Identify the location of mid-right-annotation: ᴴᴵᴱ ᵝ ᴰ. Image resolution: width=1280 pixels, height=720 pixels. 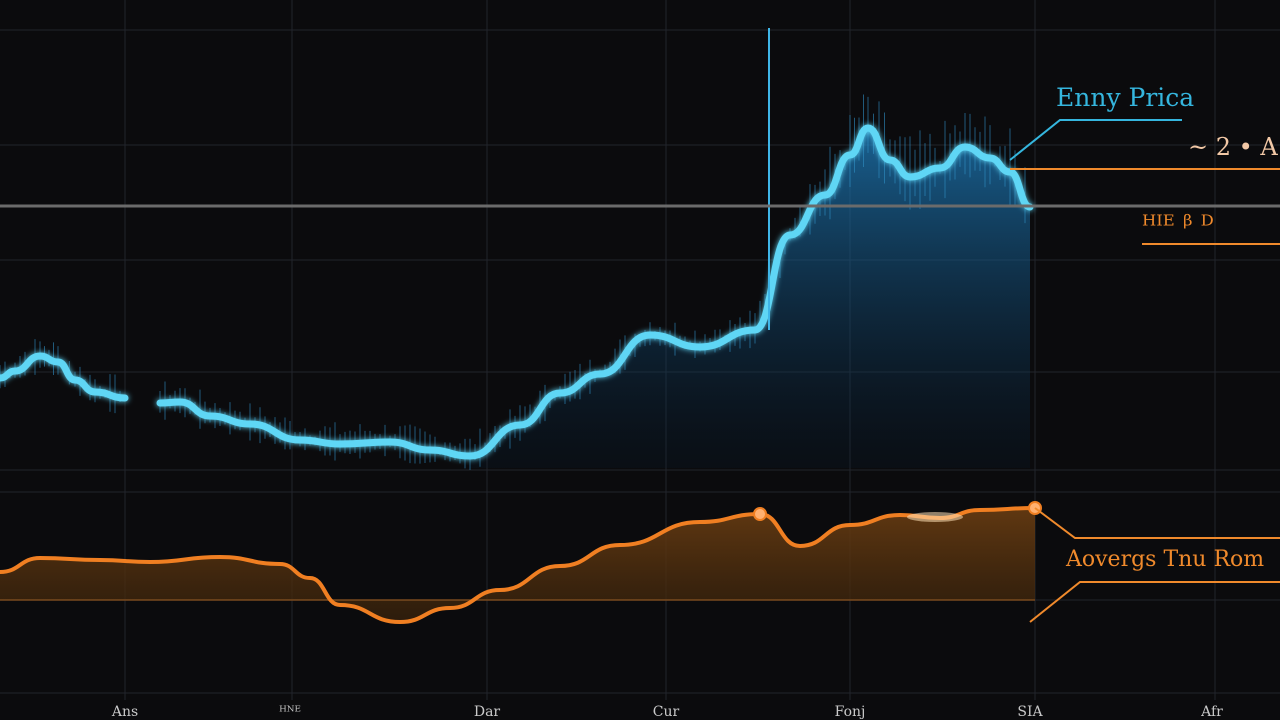
(1211, 228).